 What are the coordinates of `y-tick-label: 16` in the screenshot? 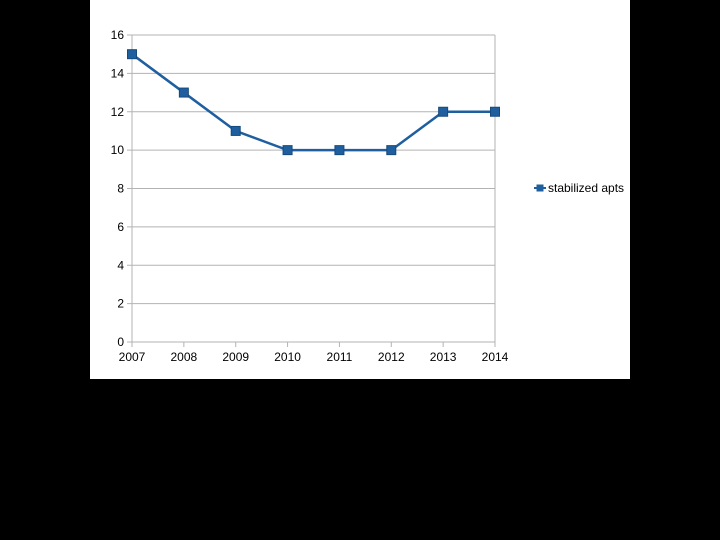 It's located at (118, 35).